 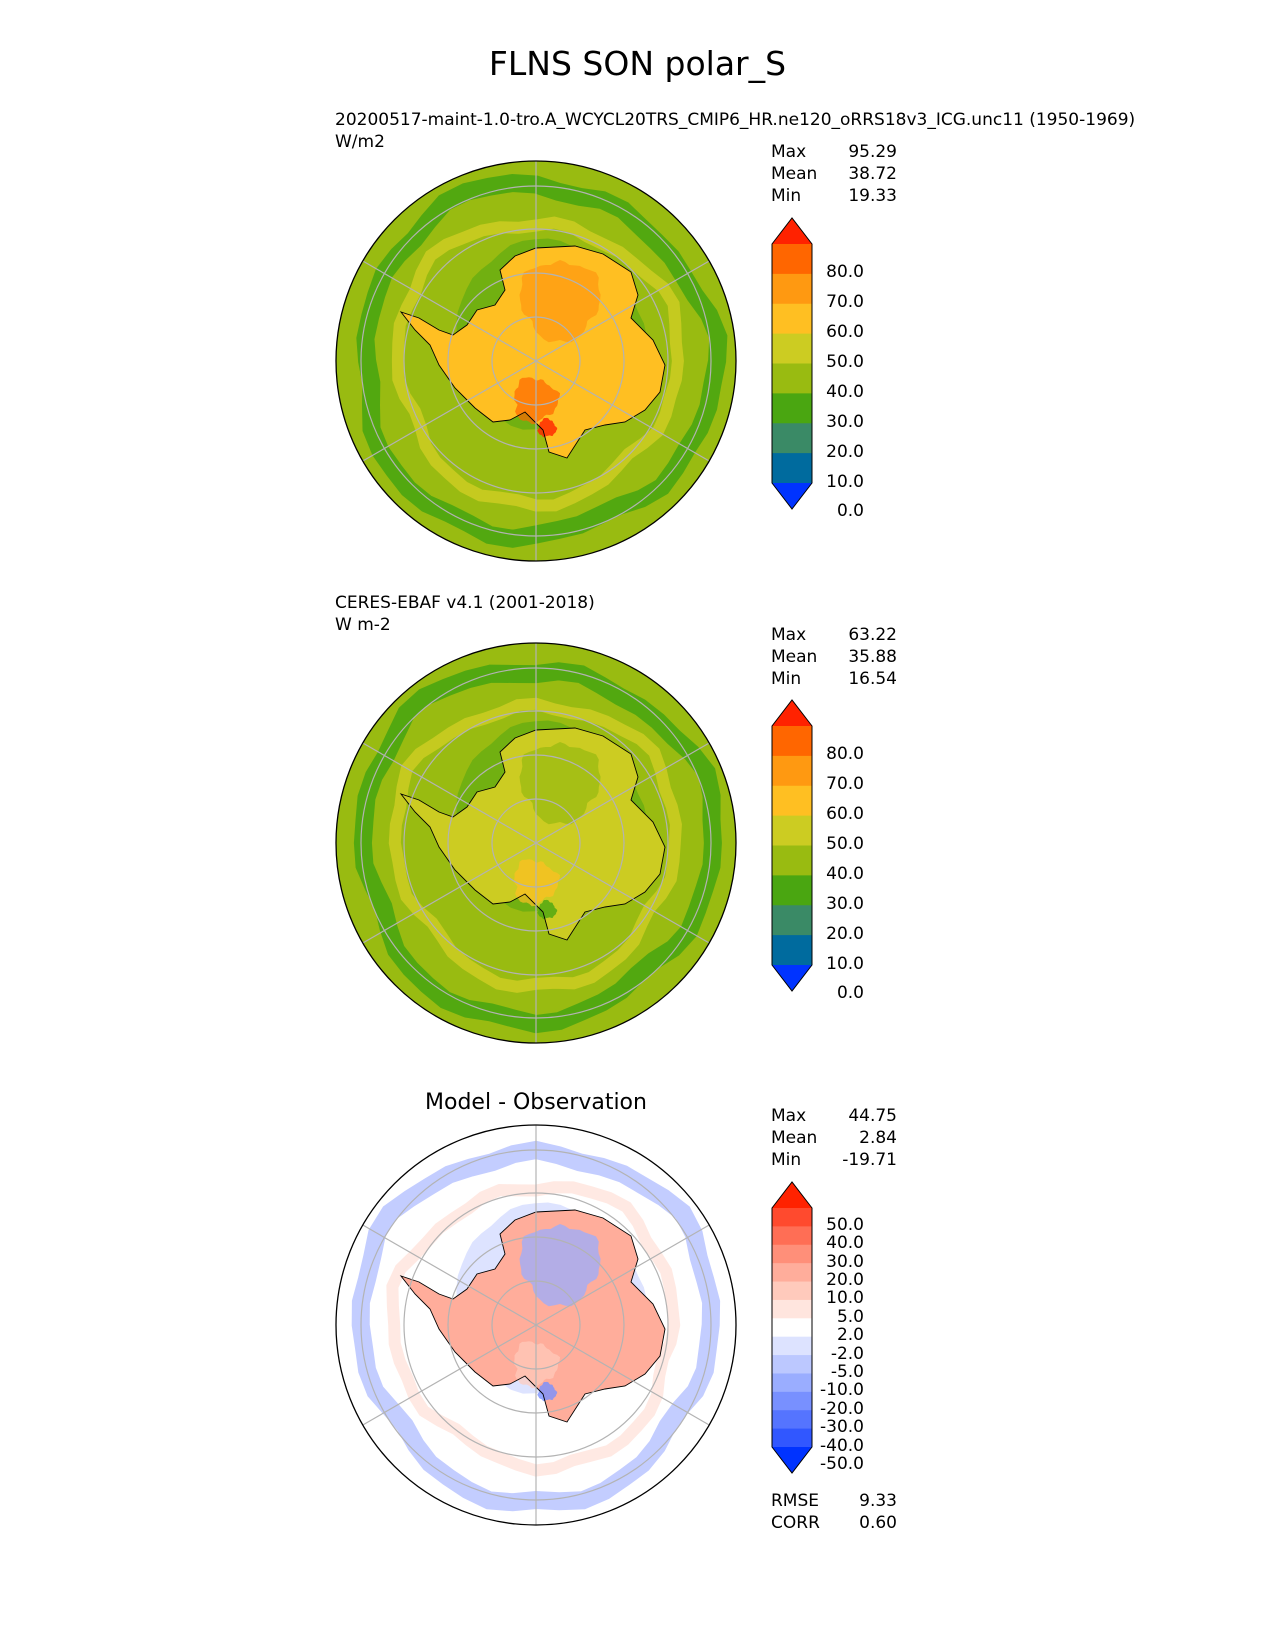 I want to click on colorbar-tick-label: -2.0, so click(x=847, y=1353).